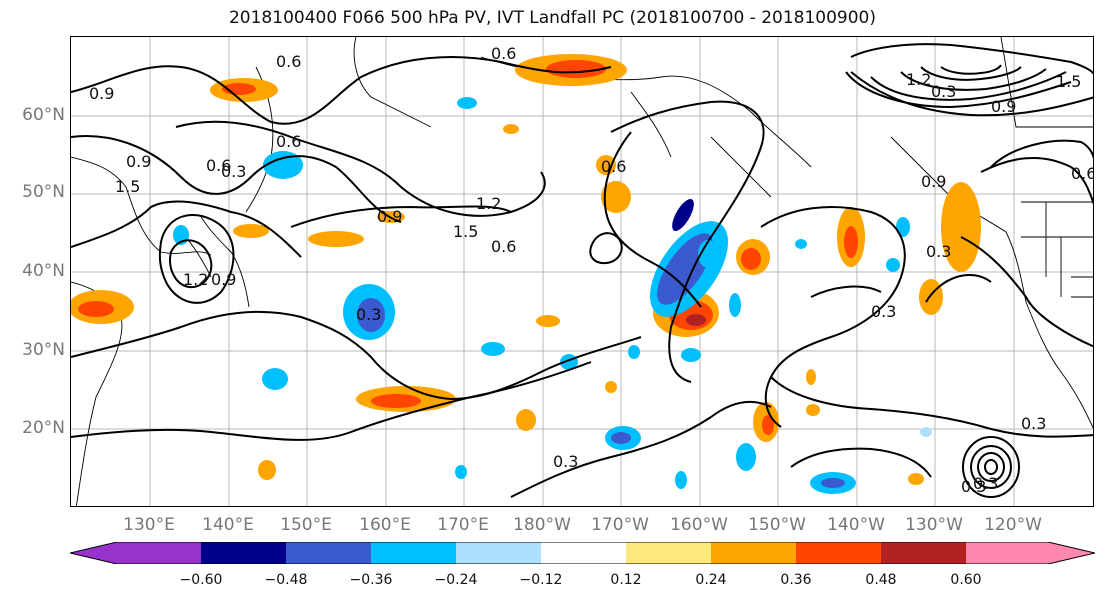  What do you see at coordinates (711, 580) in the screenshot?
I see `colorbar-tick-label: 0.24` at bounding box center [711, 580].